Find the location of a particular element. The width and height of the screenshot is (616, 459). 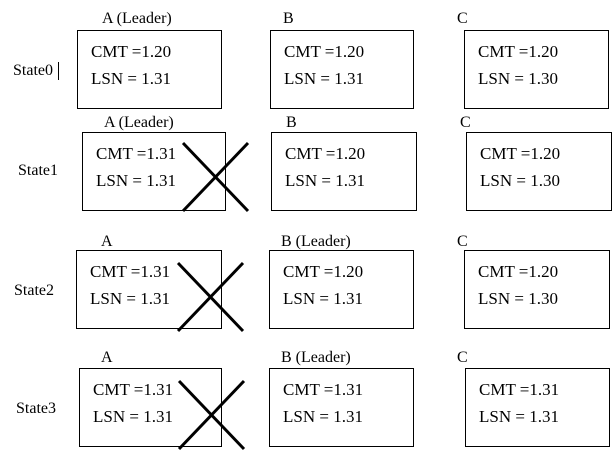

node-box-a: CMT =1.20 LSN = 1.31 is located at coordinates (149, 69).